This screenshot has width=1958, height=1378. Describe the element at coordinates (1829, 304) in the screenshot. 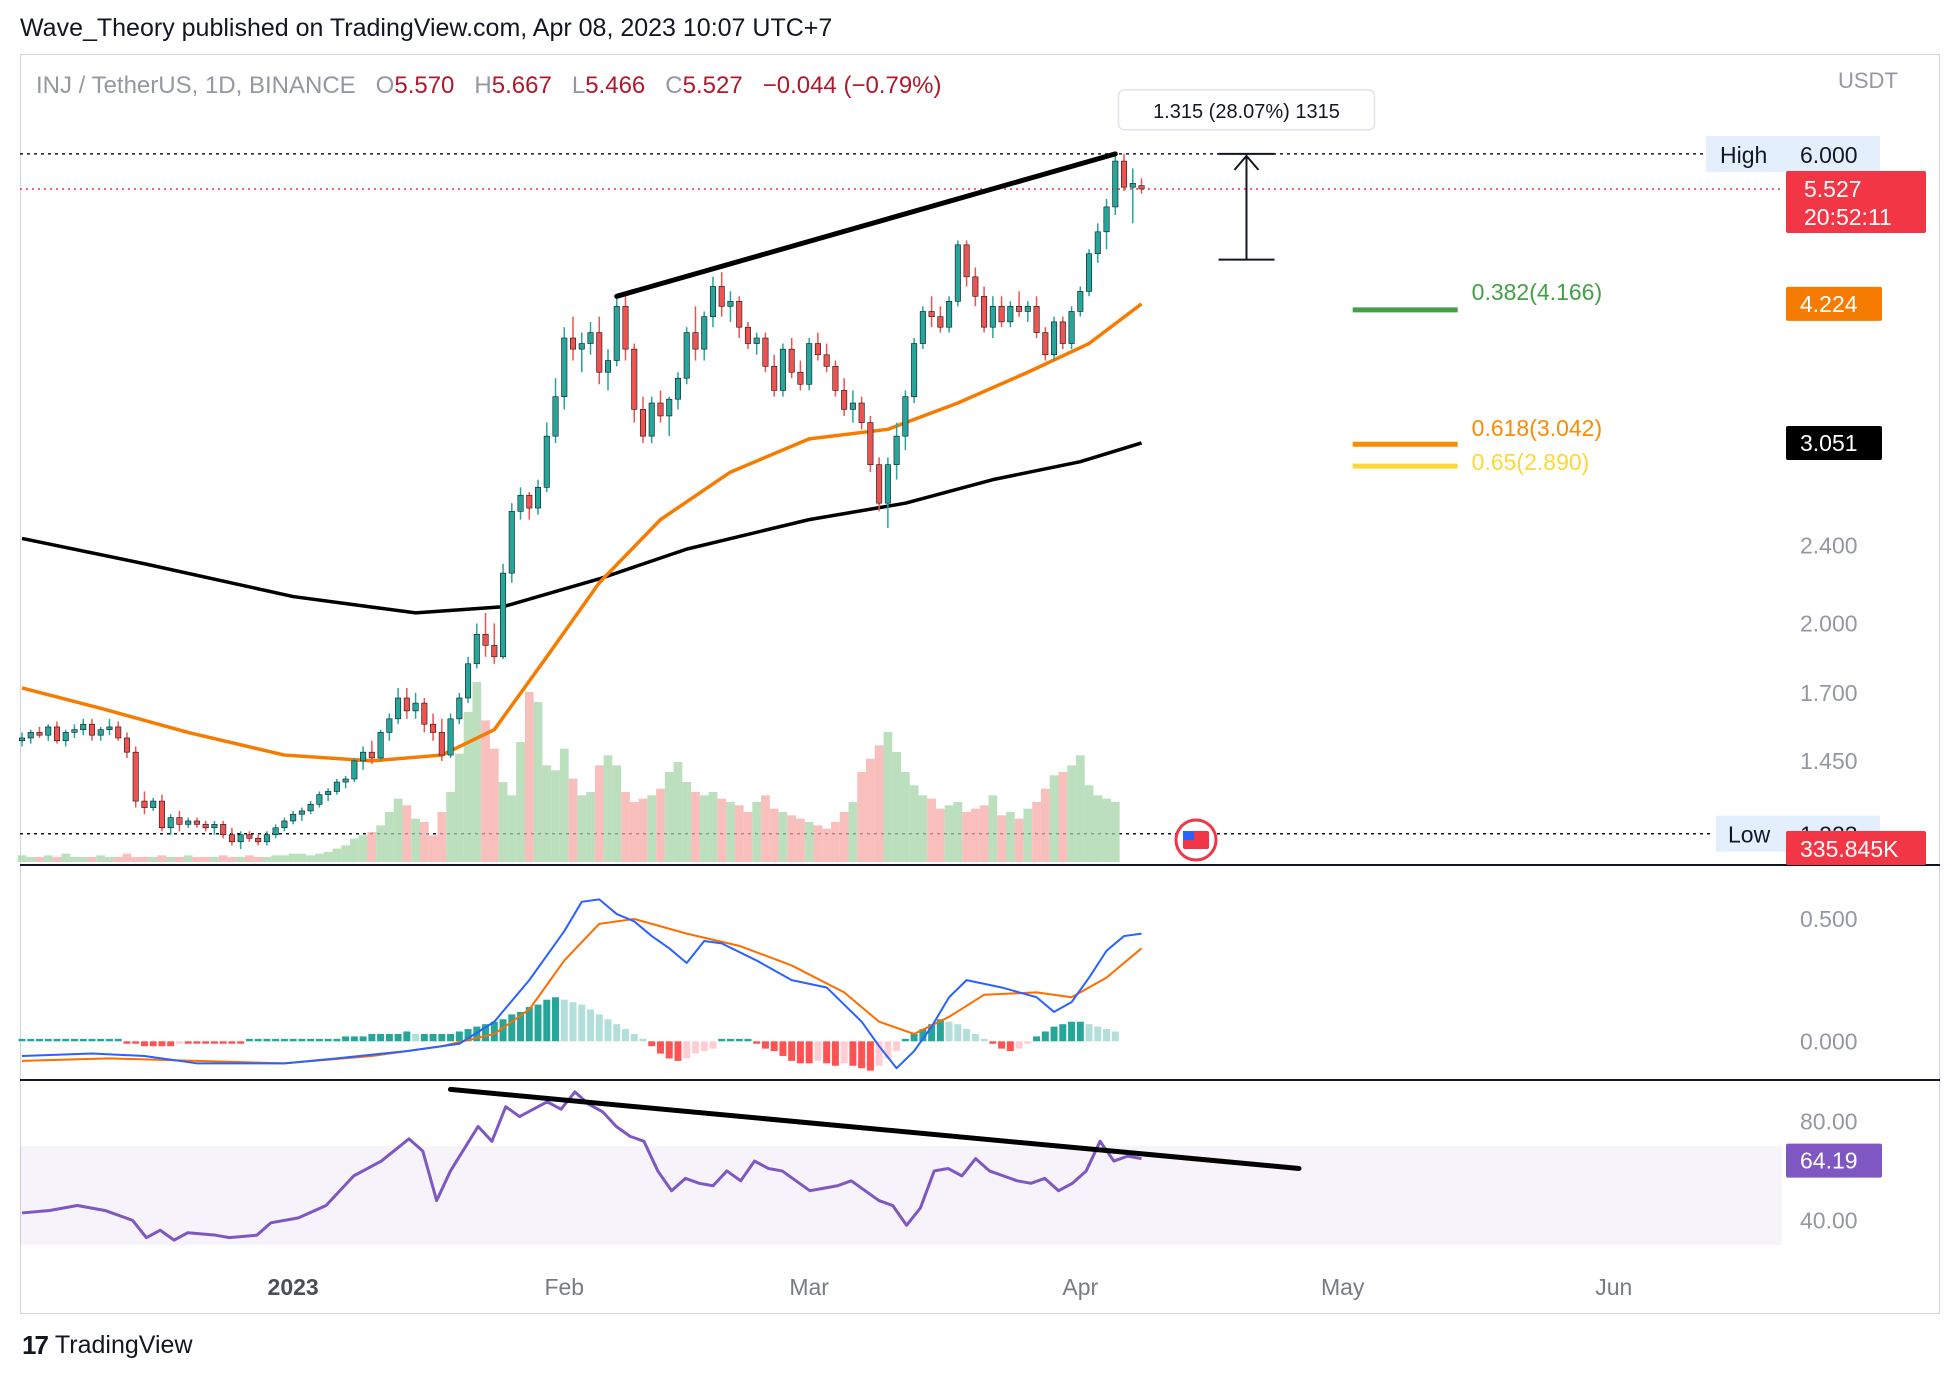

I see `ema50-badge: 4.224` at that location.